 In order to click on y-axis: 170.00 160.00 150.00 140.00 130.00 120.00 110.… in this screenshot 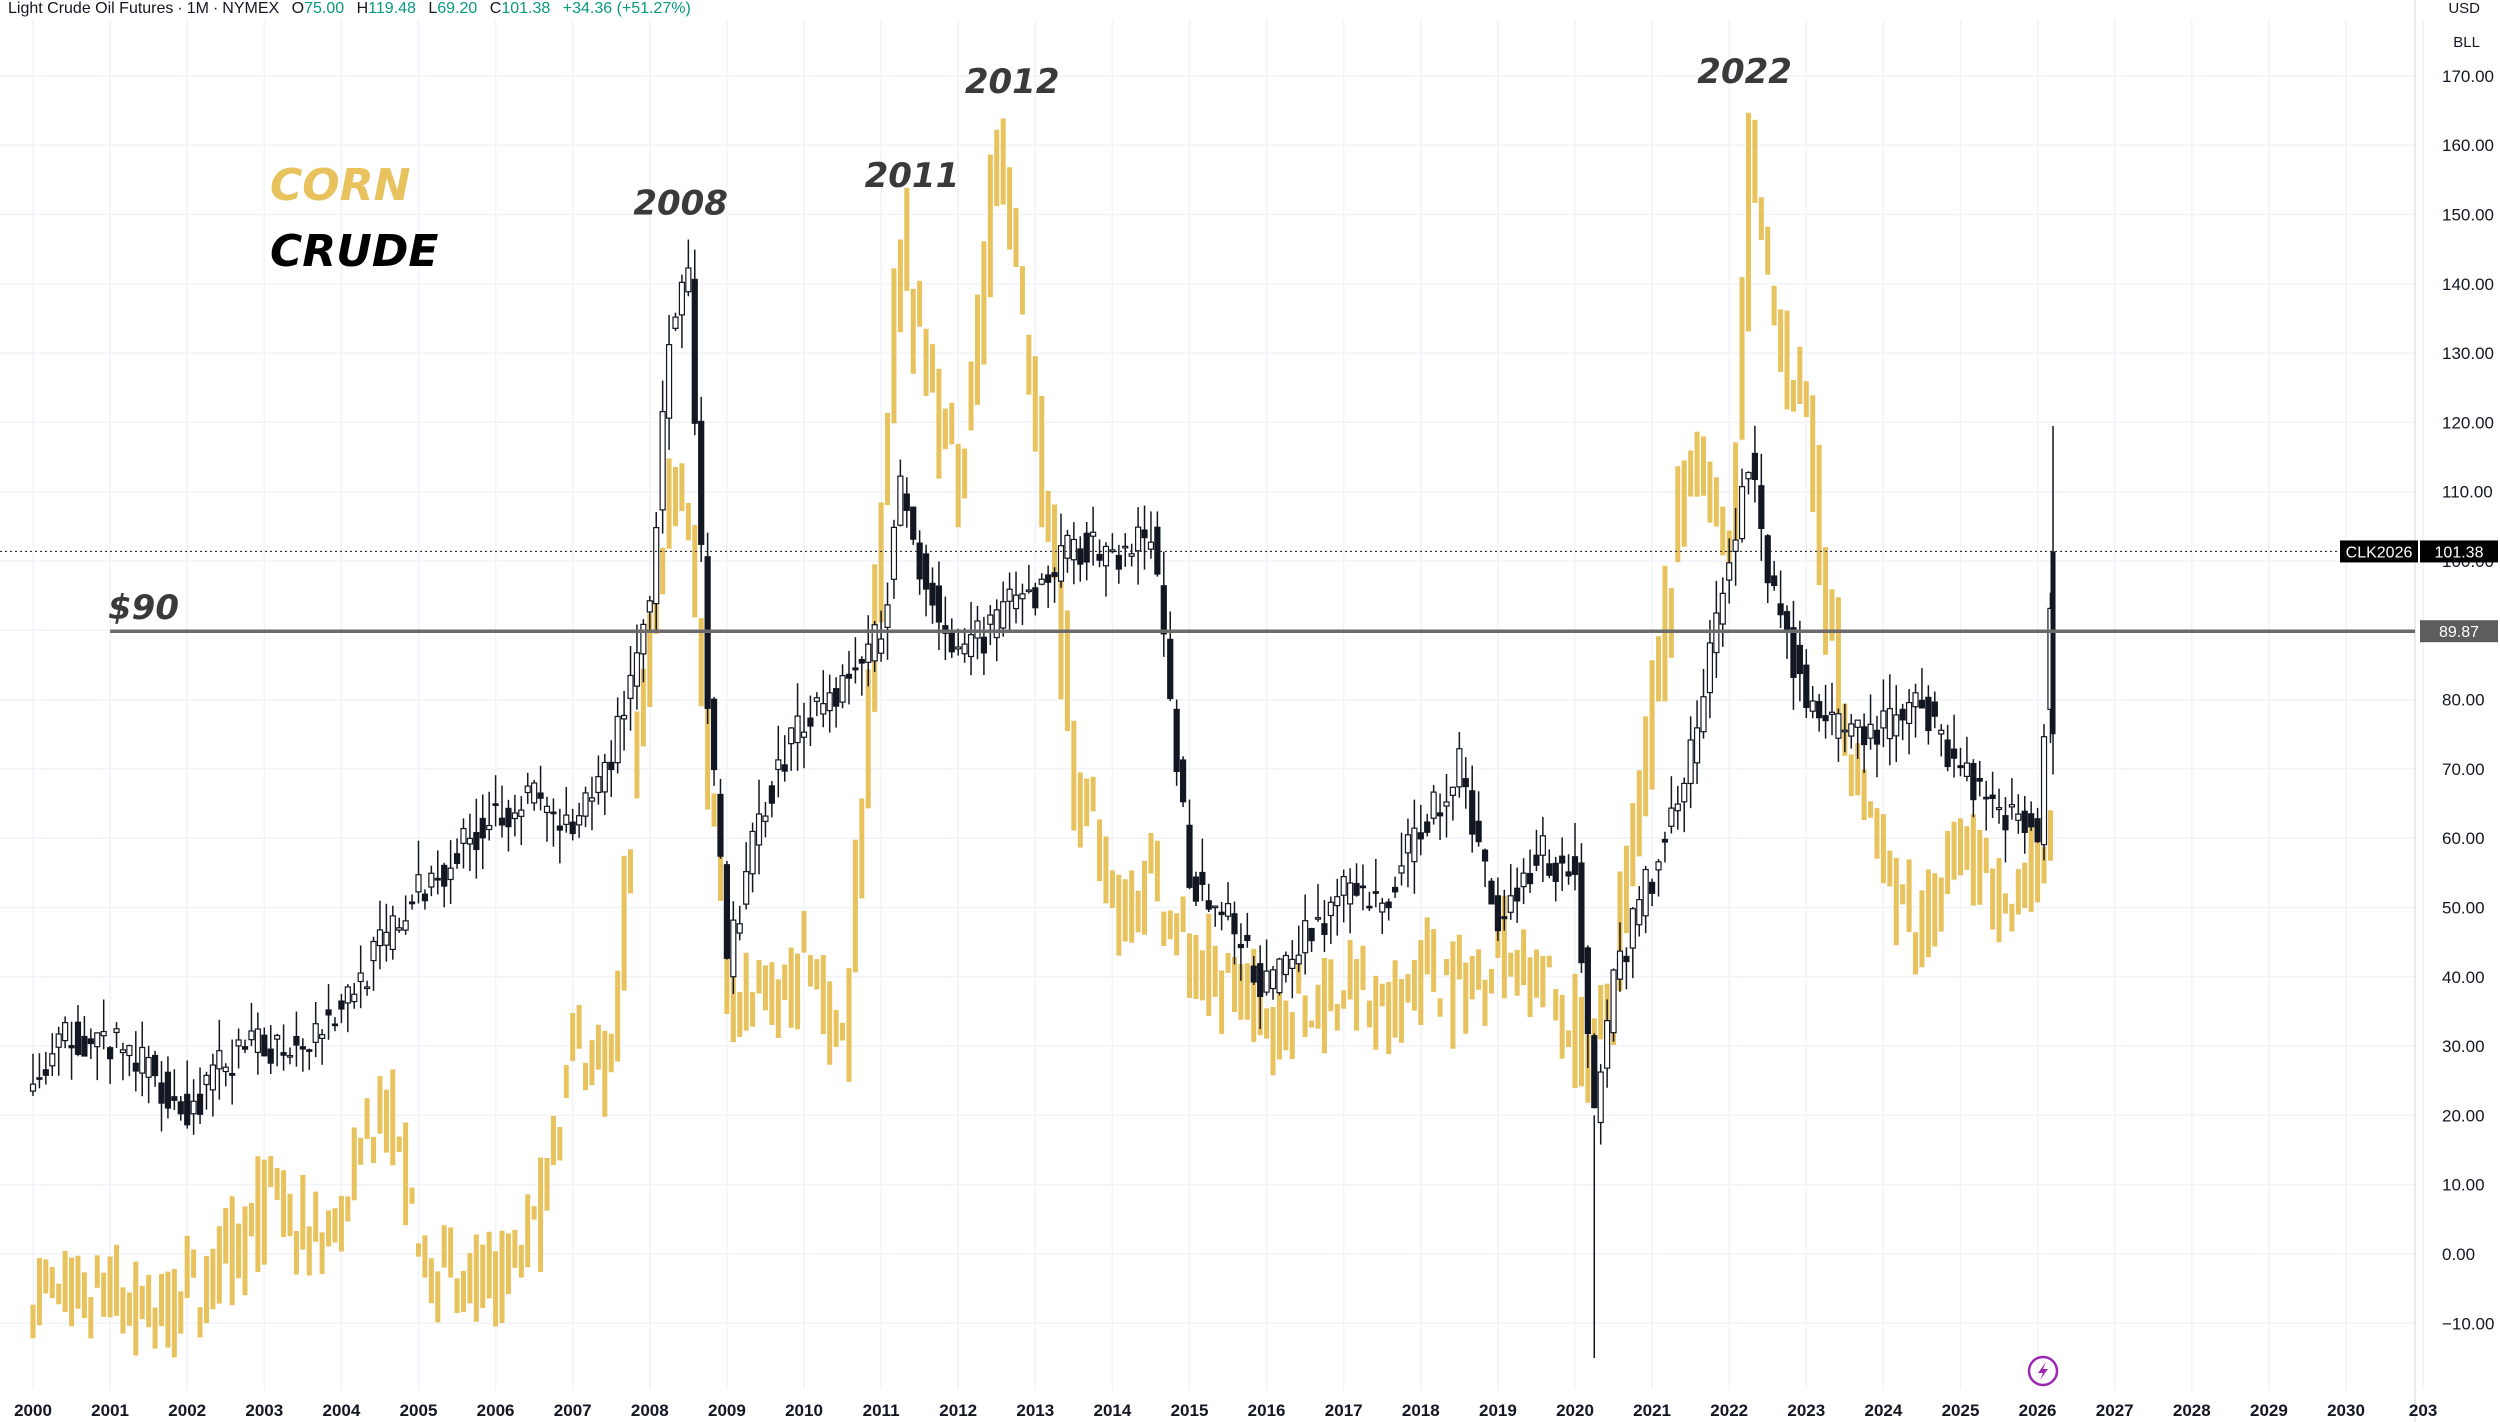, I will do `click(2468, 700)`.